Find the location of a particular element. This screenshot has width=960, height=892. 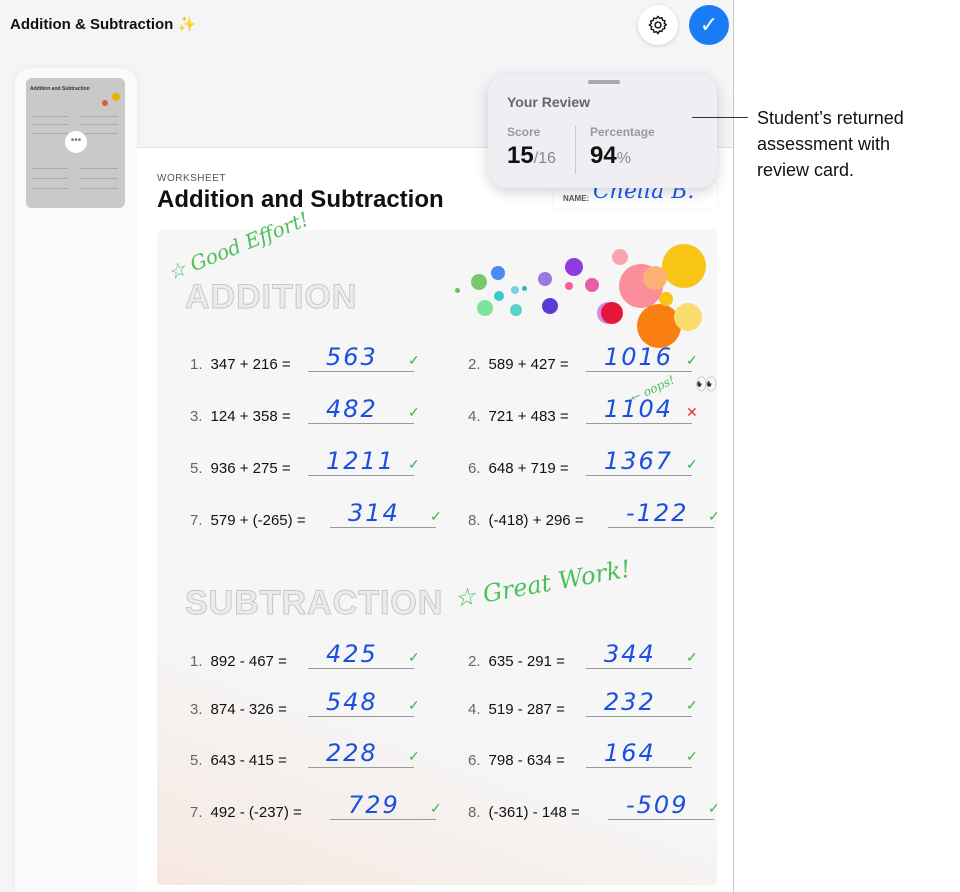

problem-question: 635 - 291 = is located at coordinates (526, 661).